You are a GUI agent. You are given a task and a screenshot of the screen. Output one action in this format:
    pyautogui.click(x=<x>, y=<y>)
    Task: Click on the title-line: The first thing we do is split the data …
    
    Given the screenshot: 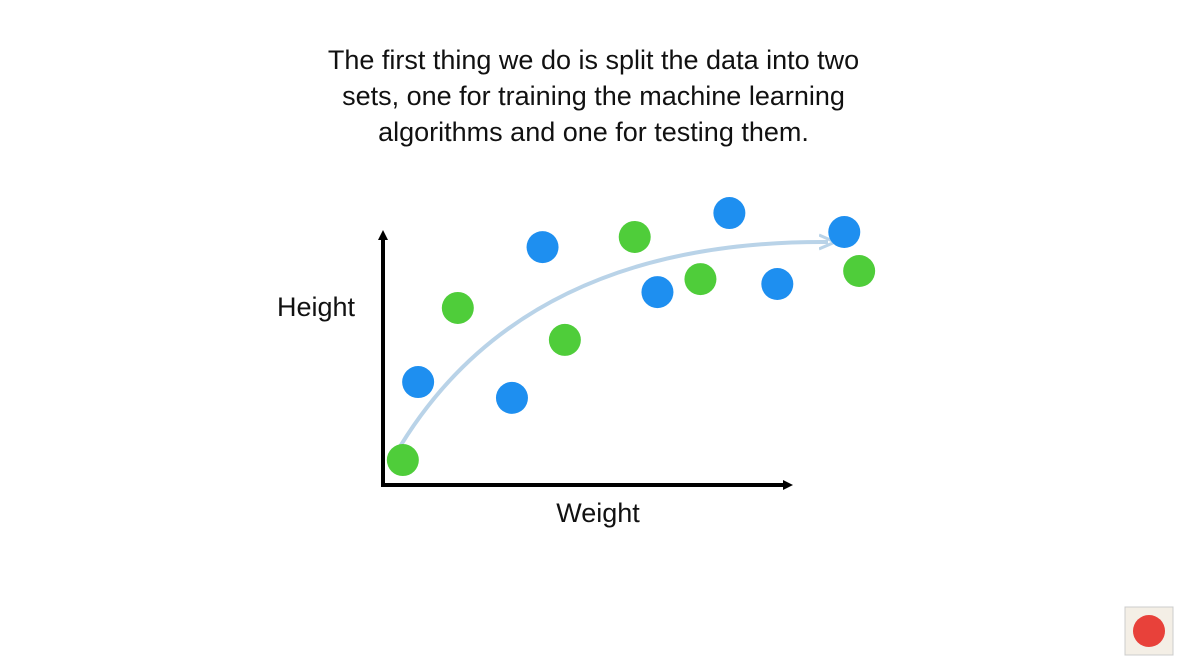 What is the action you would take?
    pyautogui.click(x=593, y=60)
    